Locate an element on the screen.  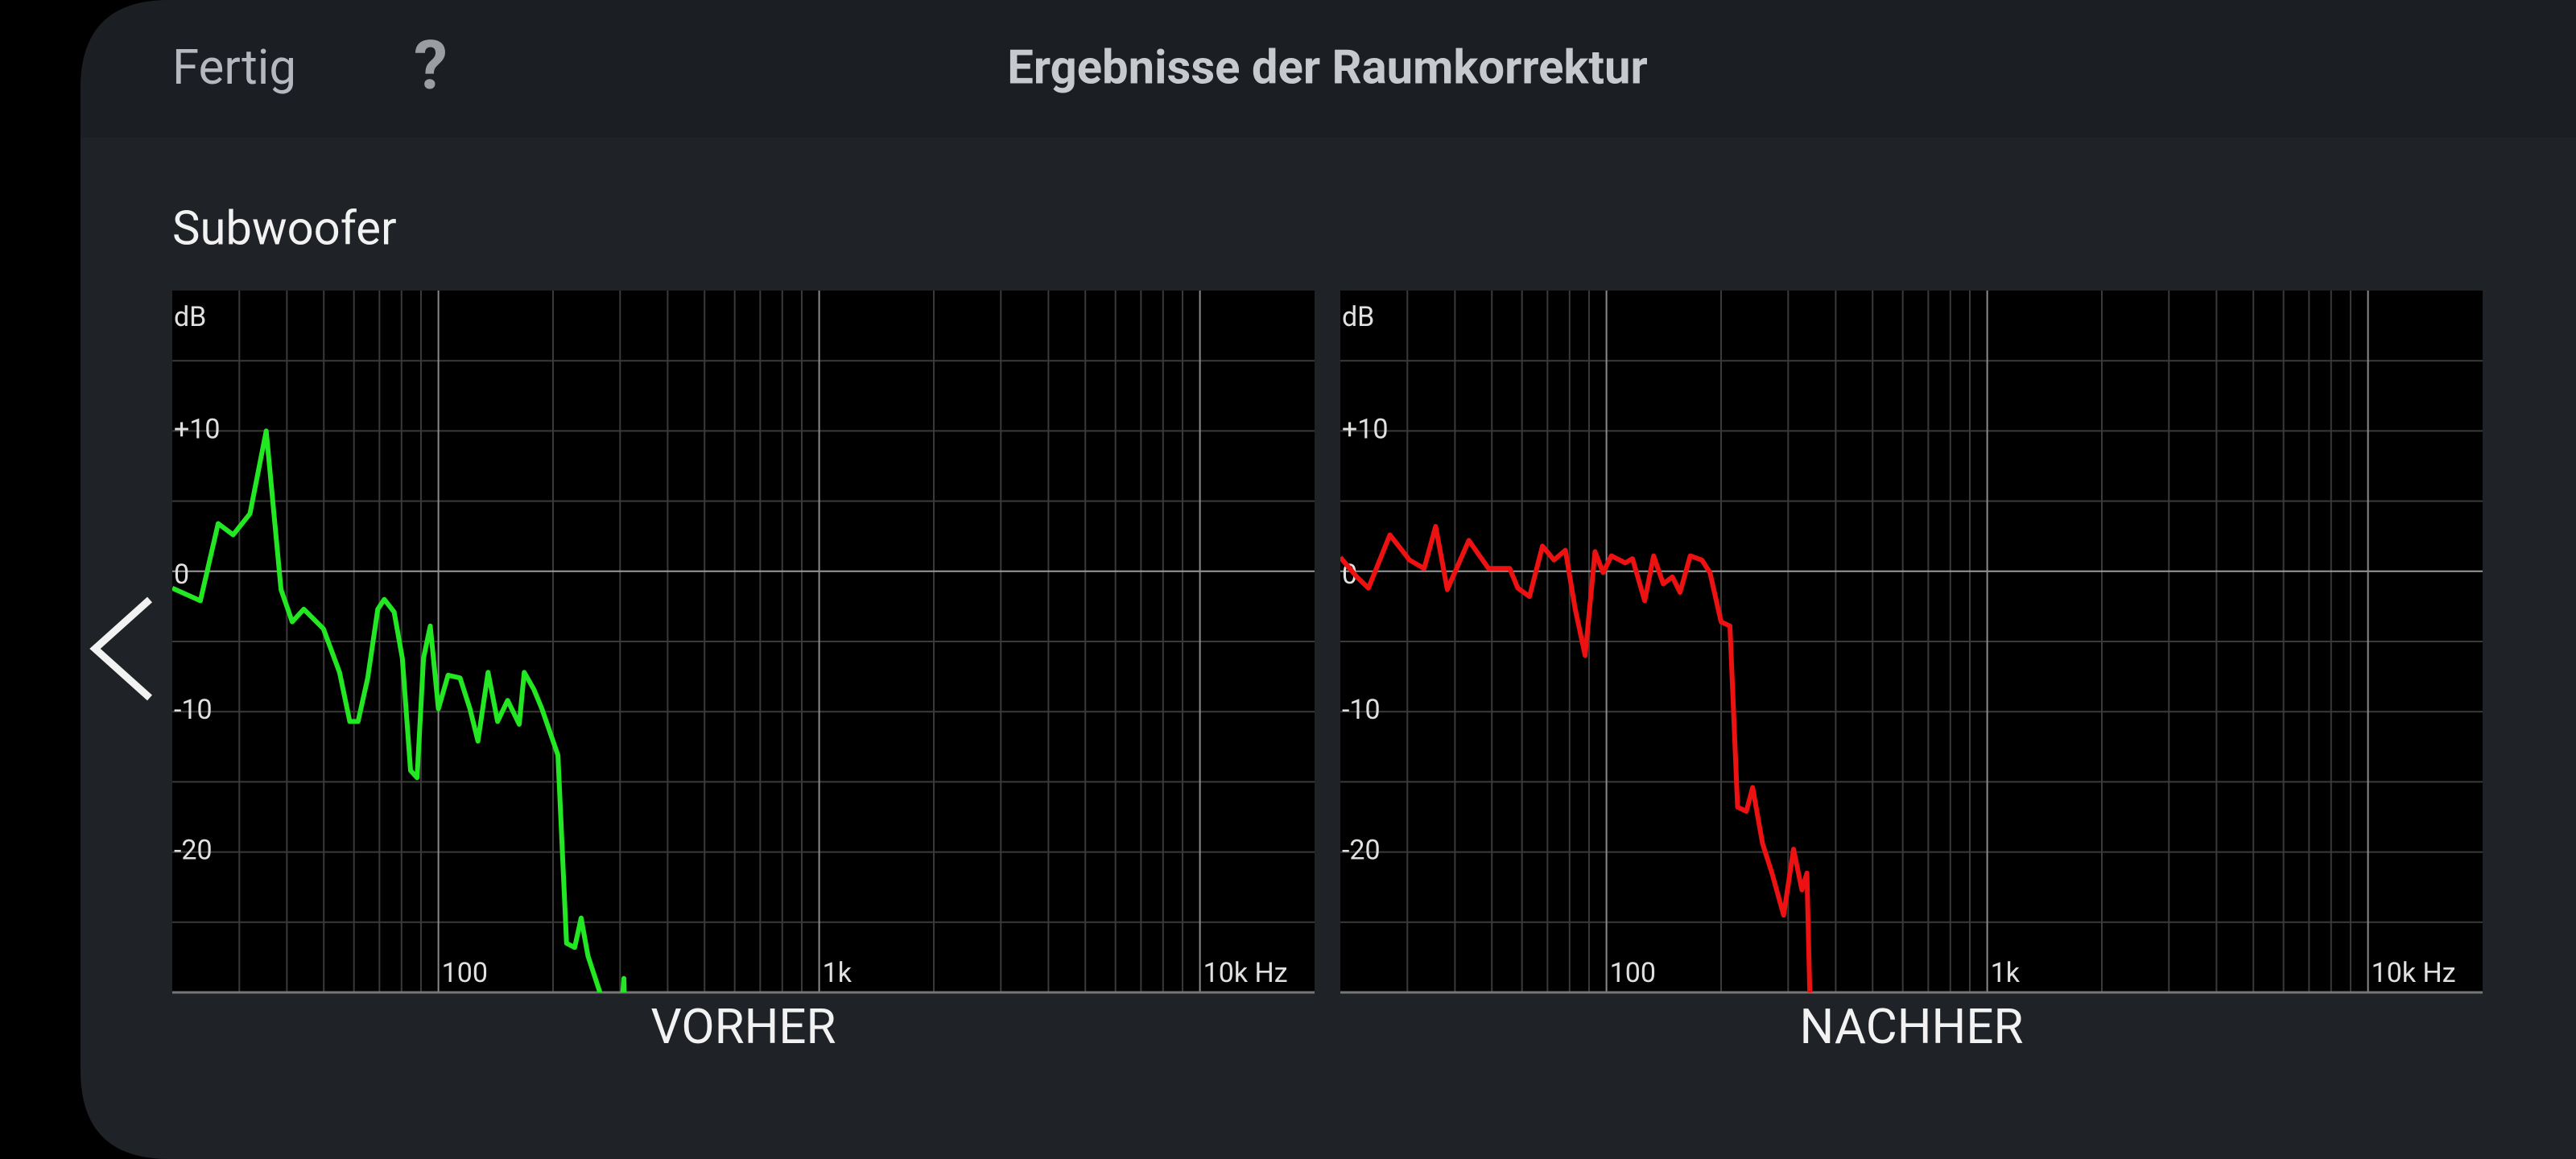
chart-label: VORHER is located at coordinates (743, 1026).